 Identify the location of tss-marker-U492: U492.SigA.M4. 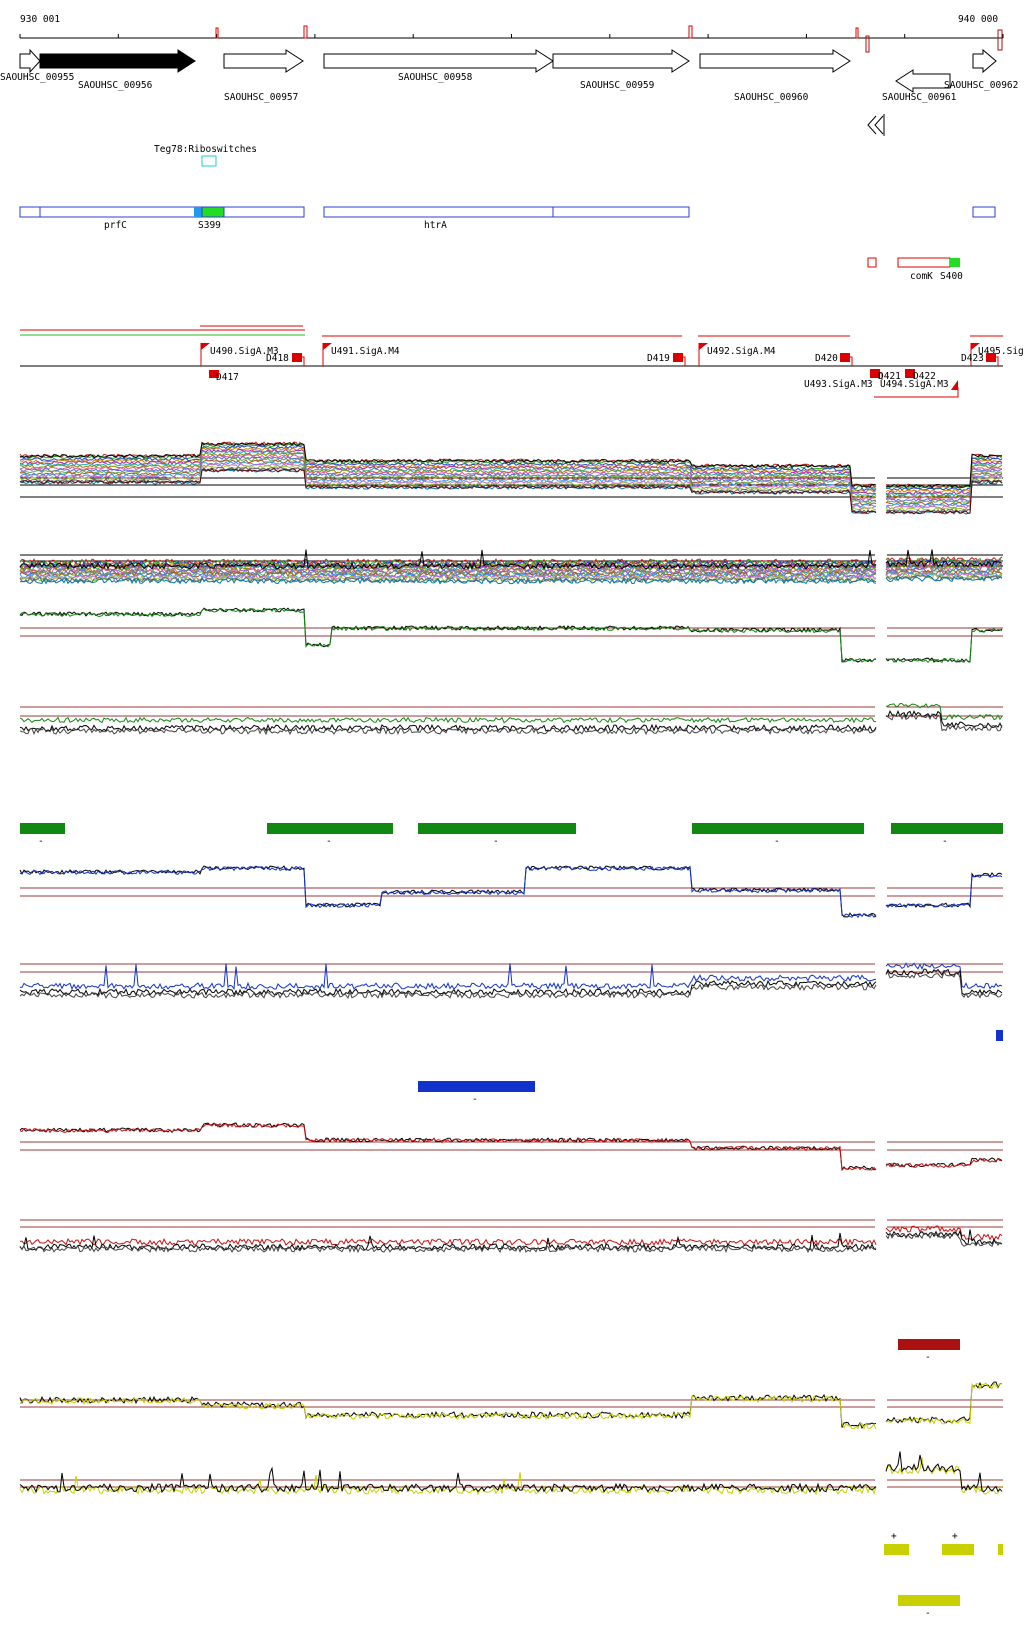
(737, 354).